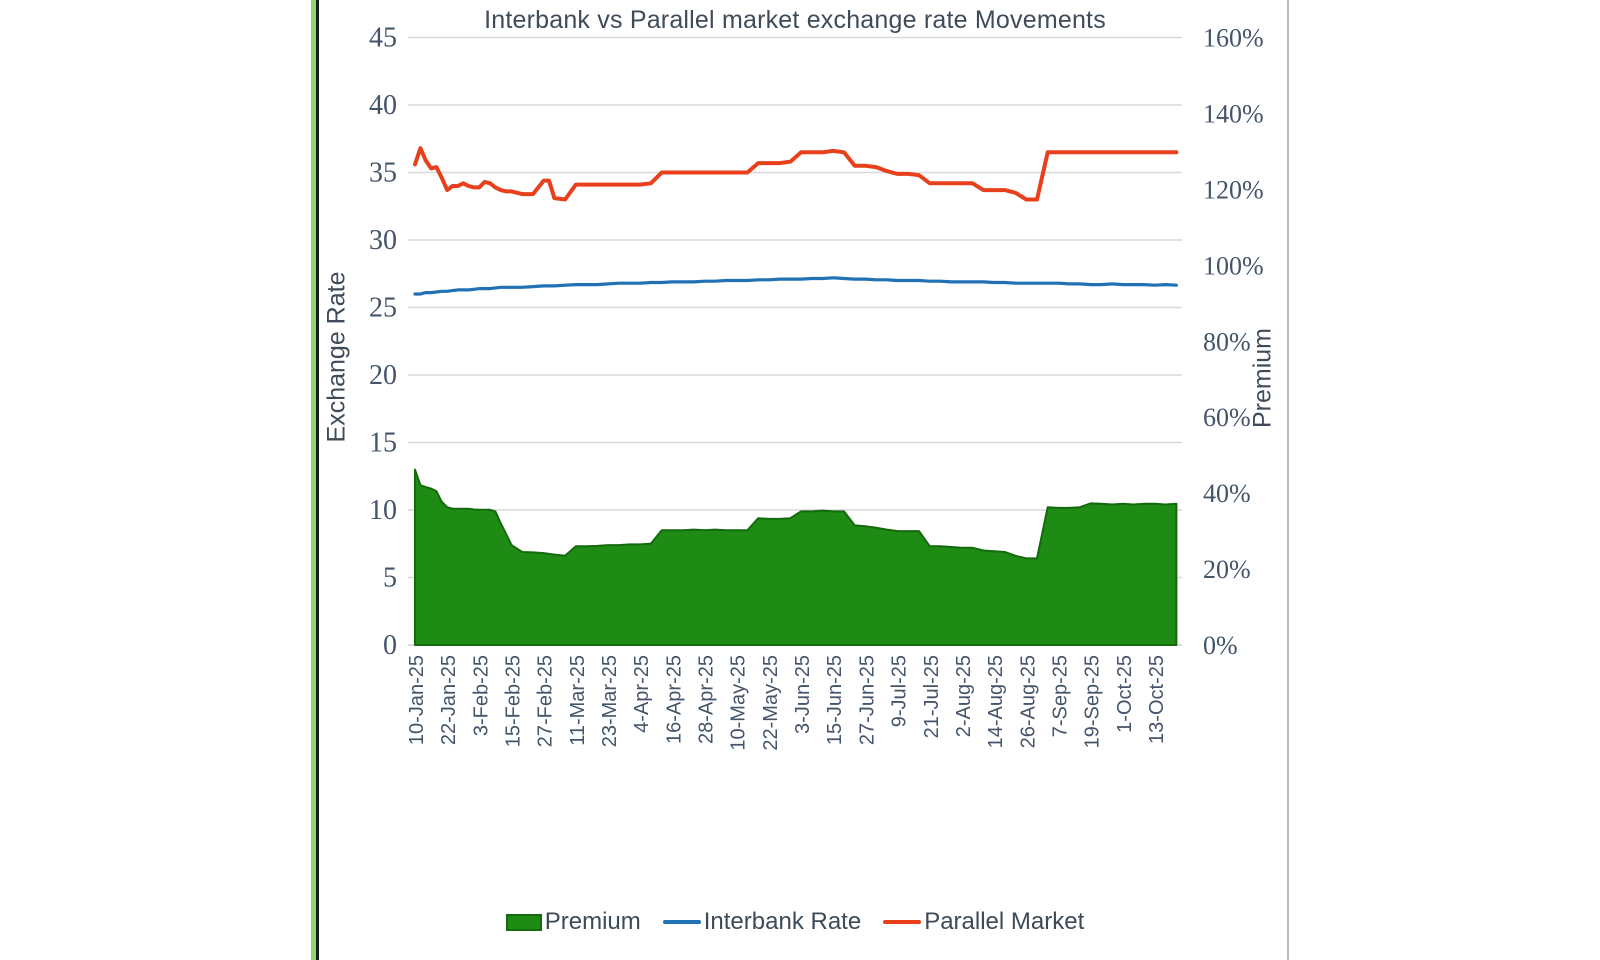 This screenshot has width=1600, height=960. I want to click on right-axis-tick-label: 140%, so click(1233, 113).